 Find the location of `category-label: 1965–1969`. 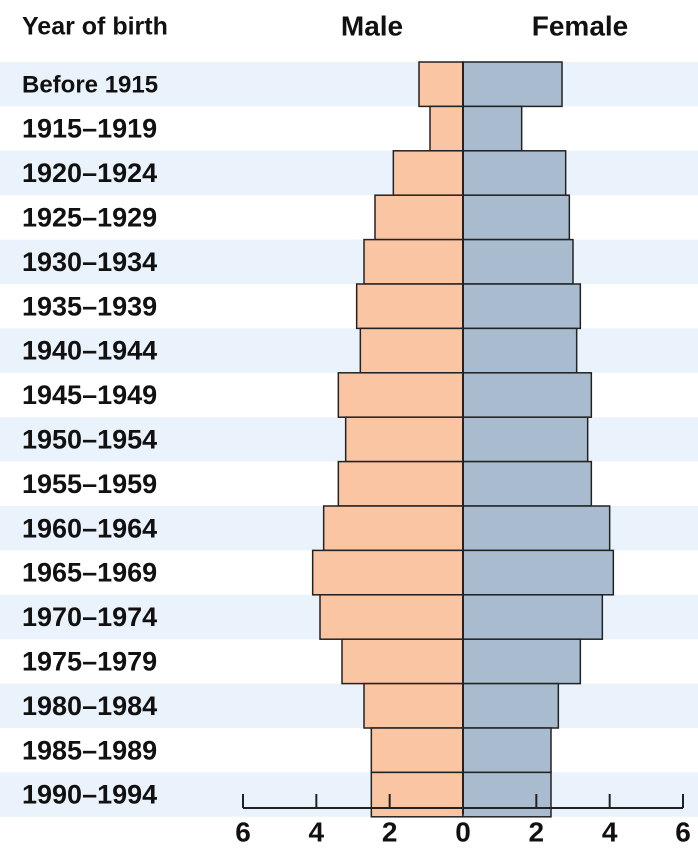

category-label: 1965–1969 is located at coordinates (89, 573).